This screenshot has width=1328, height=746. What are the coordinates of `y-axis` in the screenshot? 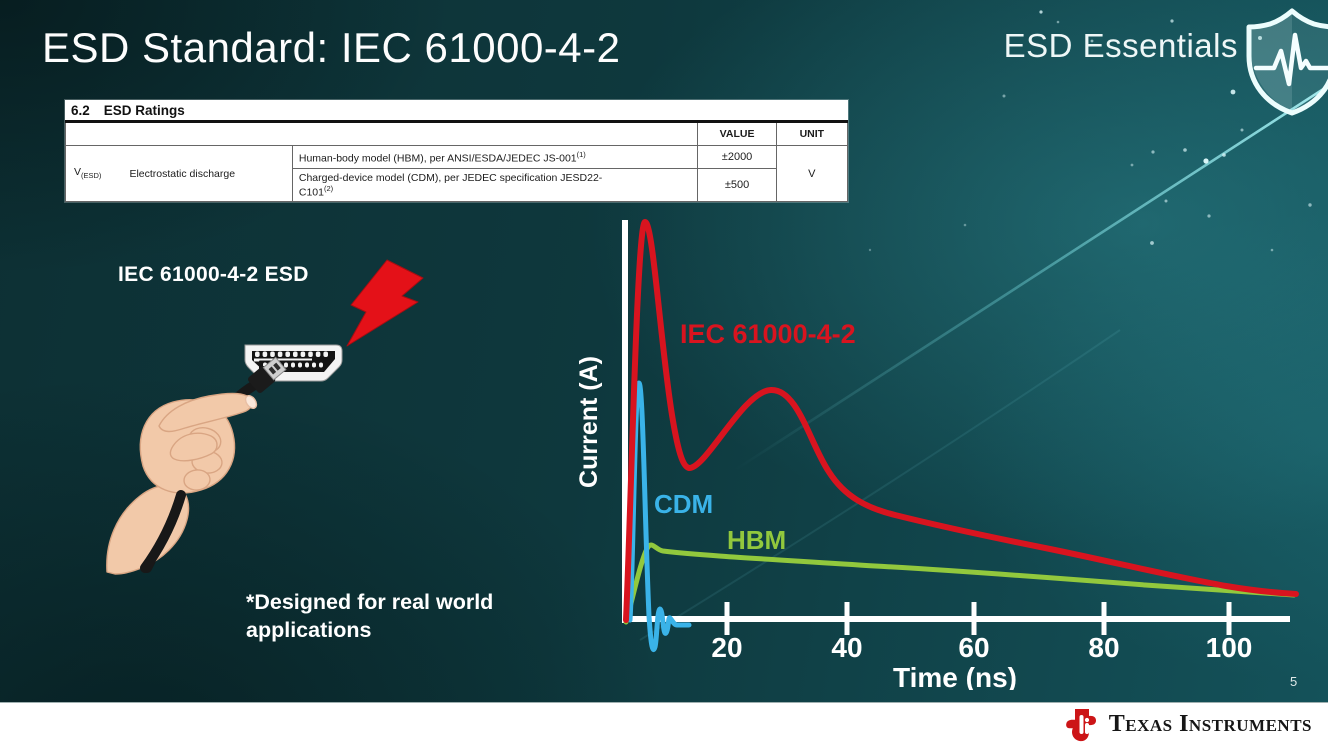 It's located at (625, 421).